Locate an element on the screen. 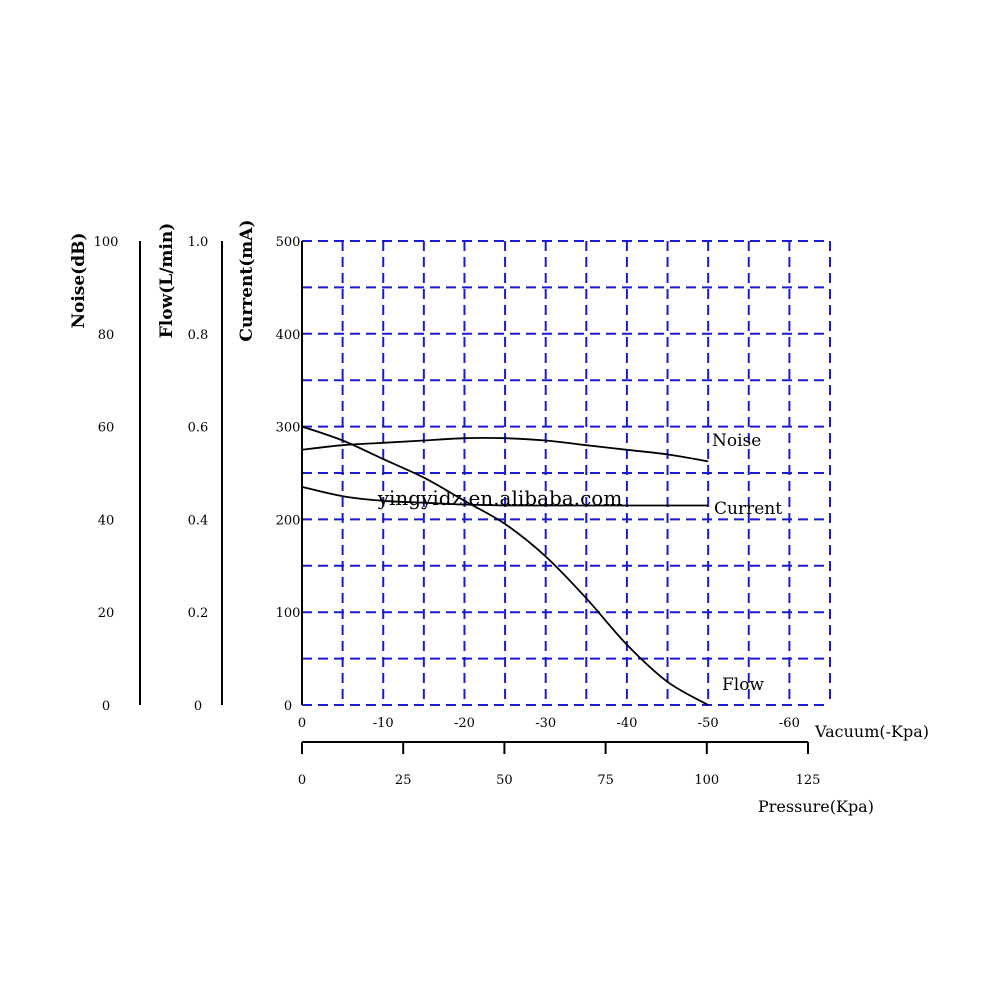 The height and width of the screenshot is (1000, 1000). current-tick-label: 500 is located at coordinates (288, 242).